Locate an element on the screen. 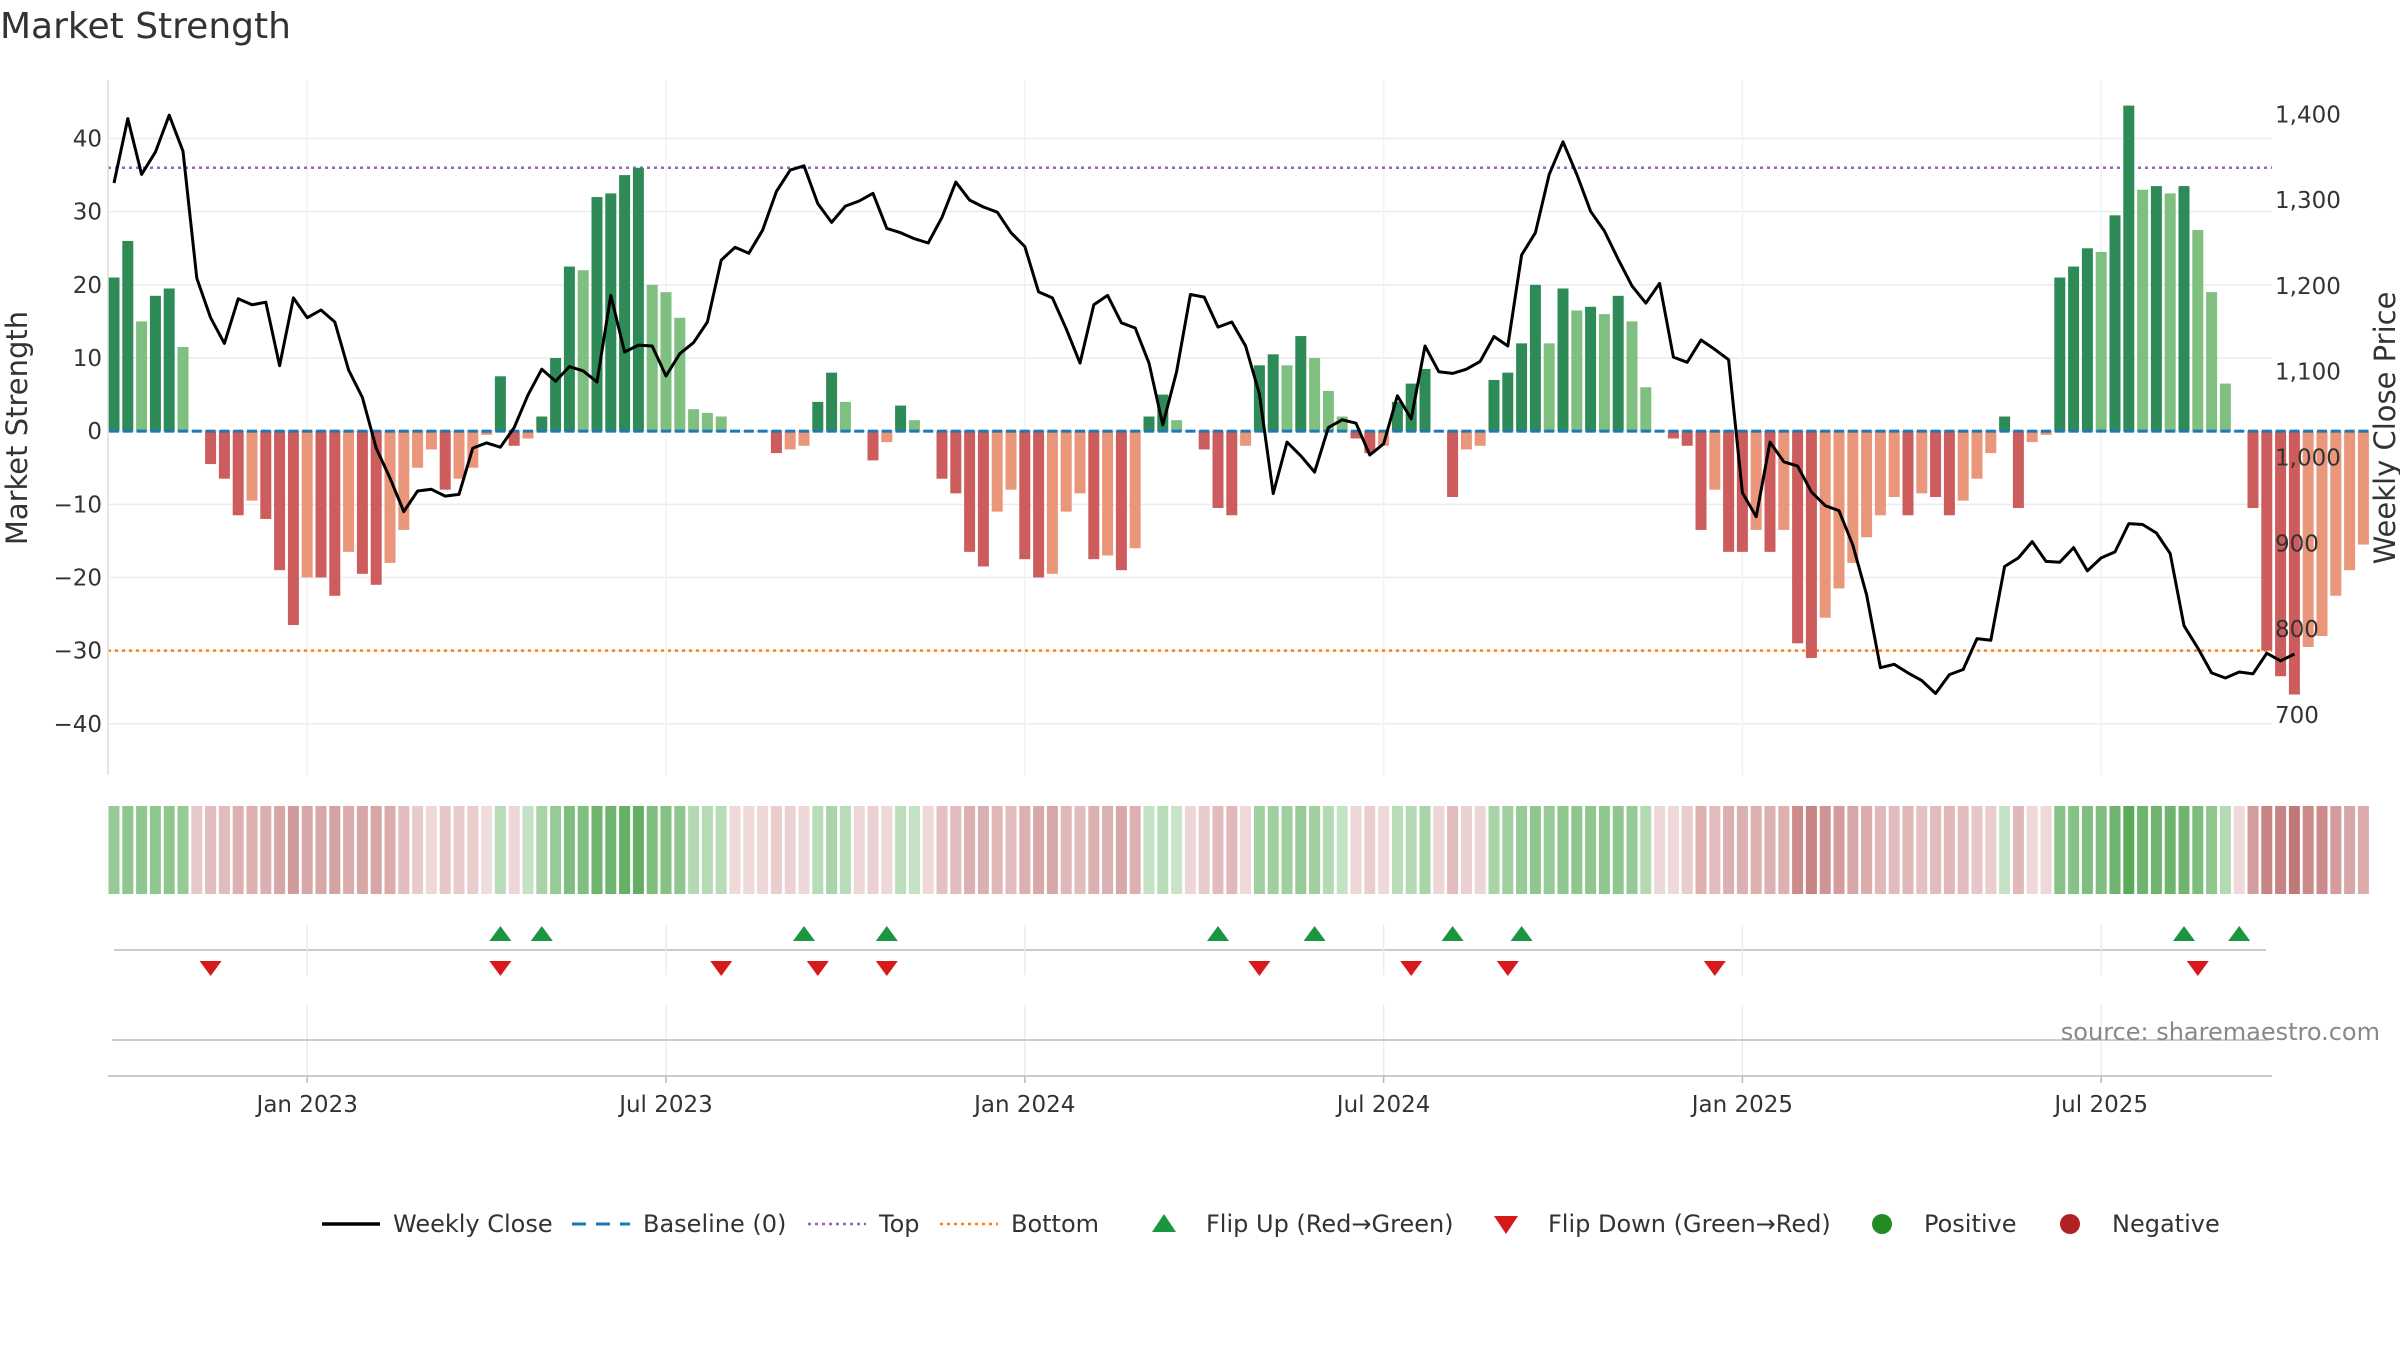 The image size is (2400, 1350). y2-axis-title: Weekly Close Price is located at coordinates (2384, 428).